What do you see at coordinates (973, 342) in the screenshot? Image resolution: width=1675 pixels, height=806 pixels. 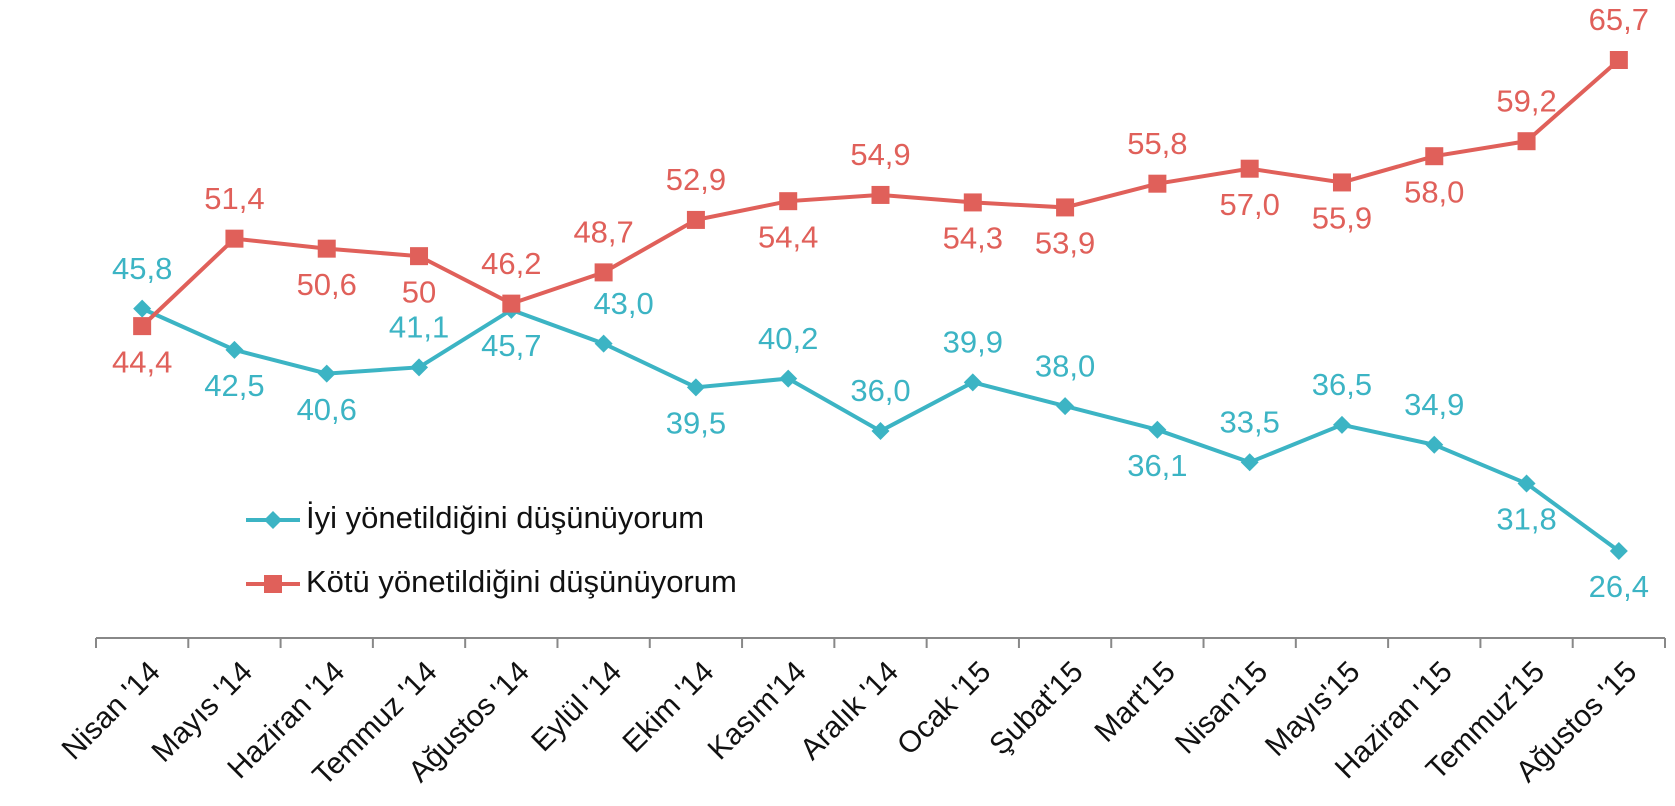 I see `data-label: 39,9` at bounding box center [973, 342].